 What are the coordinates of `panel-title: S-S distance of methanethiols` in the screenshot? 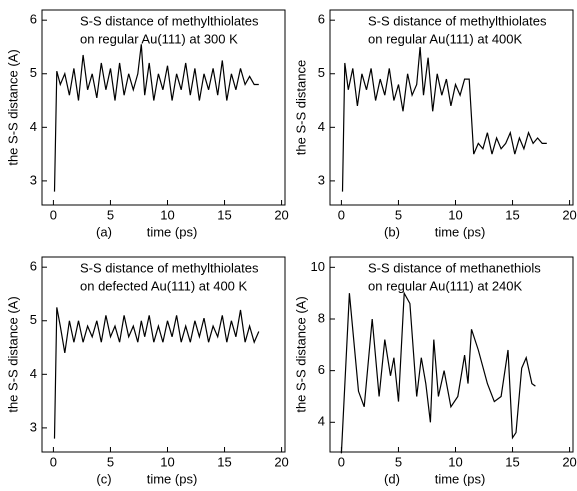 It's located at (454, 267).